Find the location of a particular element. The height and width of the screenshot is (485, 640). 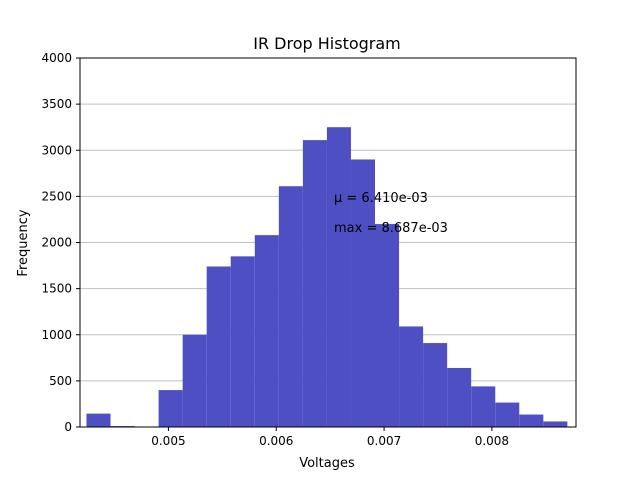

x-axis-ticks: 0.005 0.006 0.007 0.008 is located at coordinates (330, 437).